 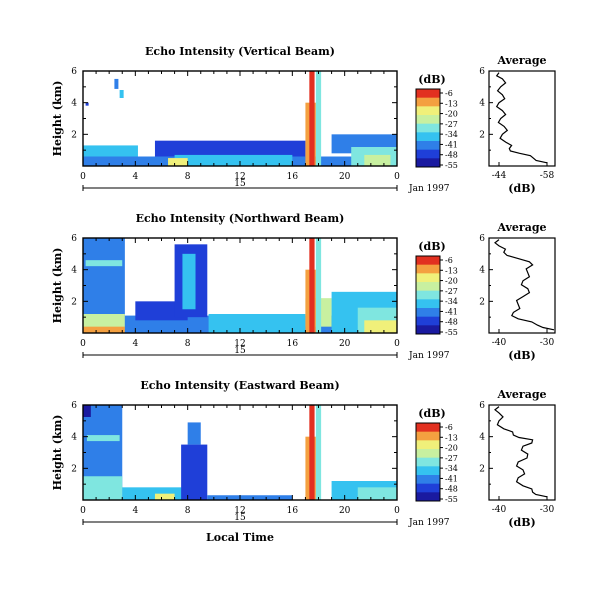 What do you see at coordinates (547, 510) in the screenshot?
I see `avg-x-tick-label: -30` at bounding box center [547, 510].